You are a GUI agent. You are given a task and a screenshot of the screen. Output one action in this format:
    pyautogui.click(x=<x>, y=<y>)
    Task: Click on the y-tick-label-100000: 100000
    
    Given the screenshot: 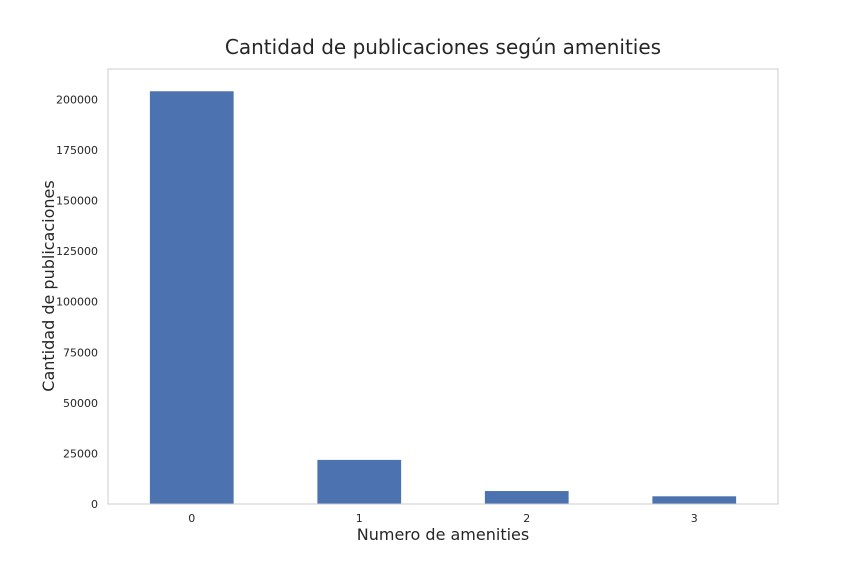 What is the action you would take?
    pyautogui.click(x=77, y=302)
    